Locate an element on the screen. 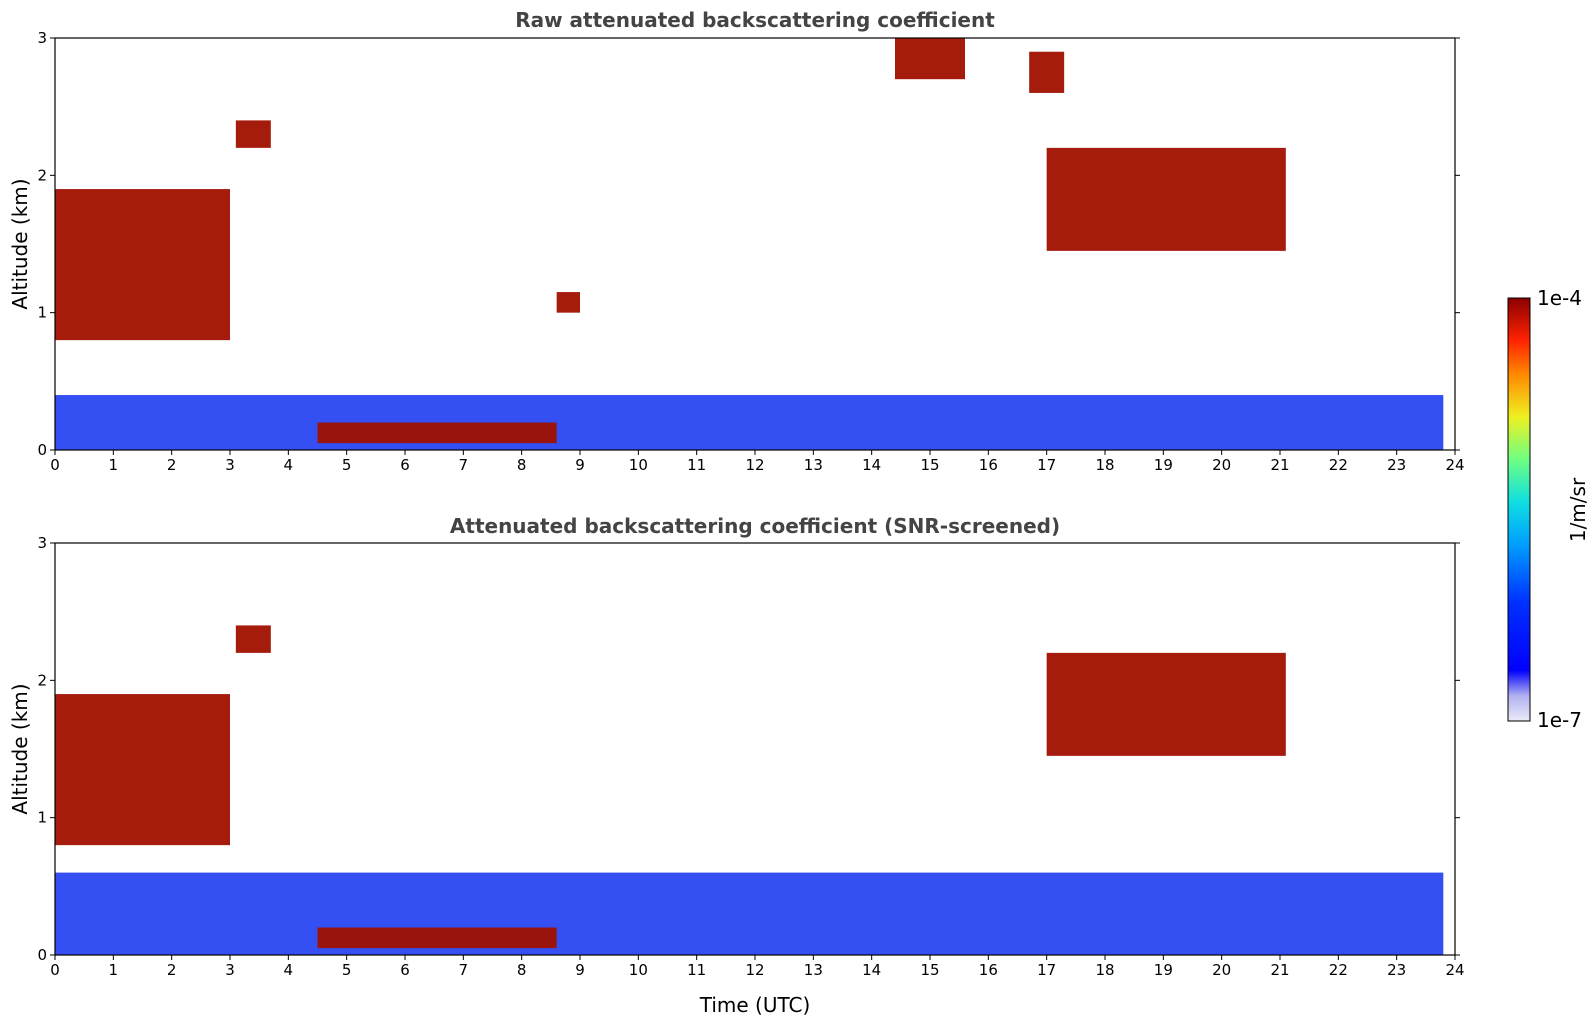 The height and width of the screenshot is (1020, 1595). colorbar: 1e-4 1e-7 1/m/sr is located at coordinates (1548, 509).